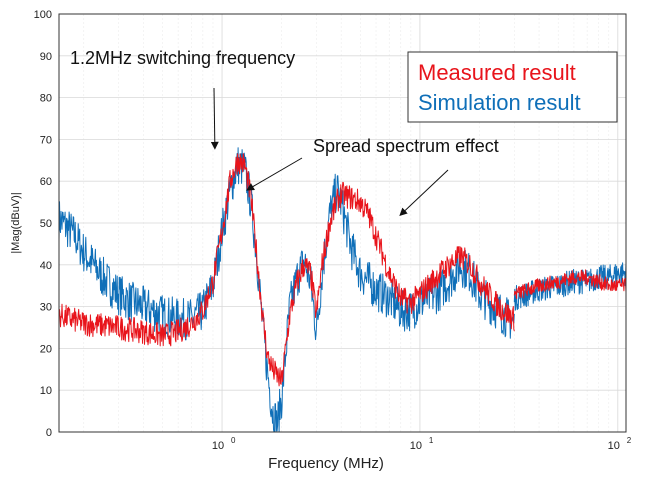 Image resolution: width=647 pixels, height=479 pixels. I want to click on y-tick-label: 80, so click(46, 99).